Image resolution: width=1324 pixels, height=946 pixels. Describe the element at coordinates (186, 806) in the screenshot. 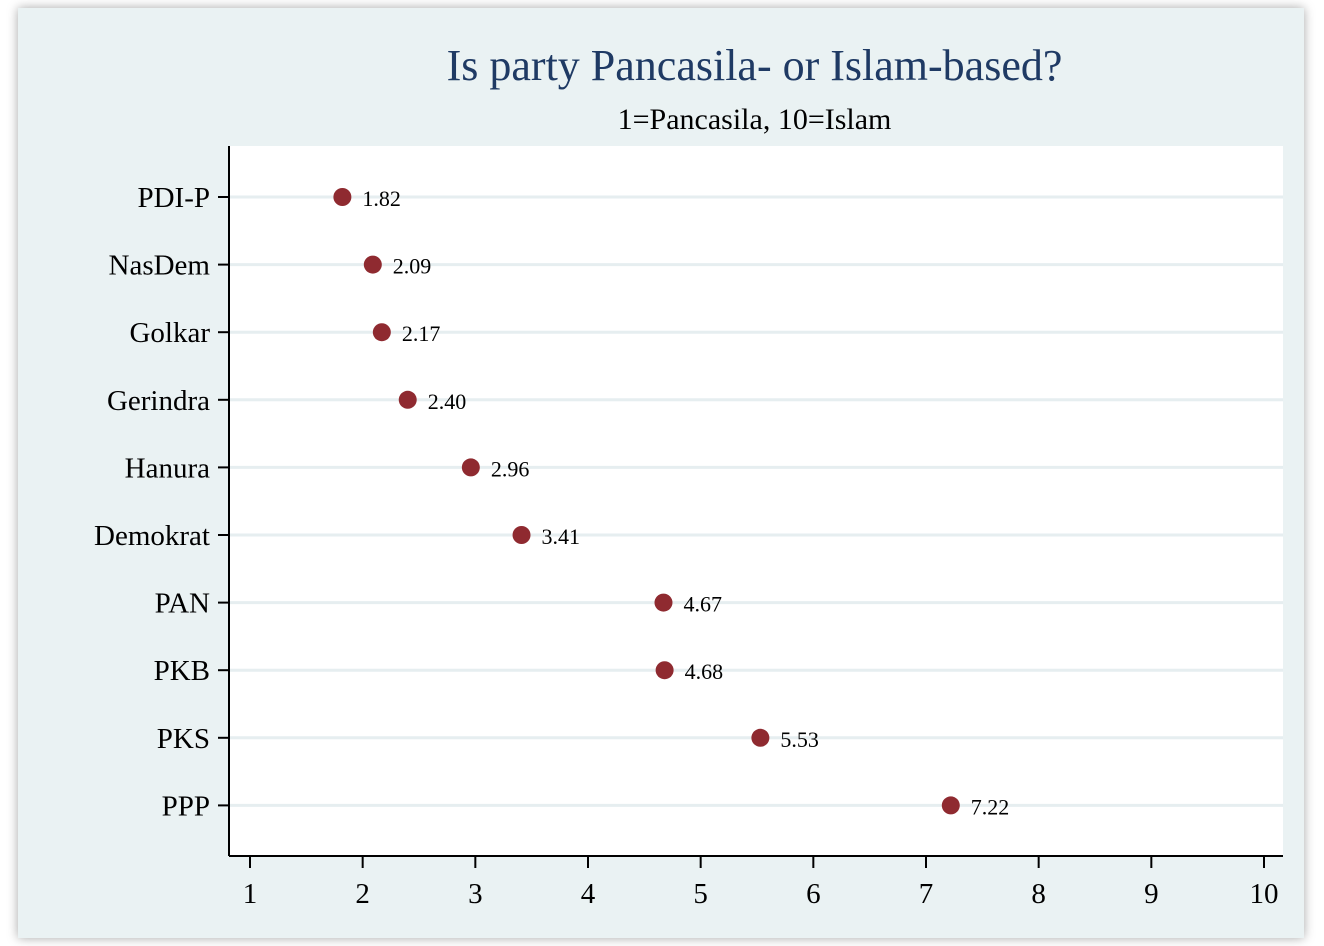

I see `y-tick-label-ppp: PPP` at that location.